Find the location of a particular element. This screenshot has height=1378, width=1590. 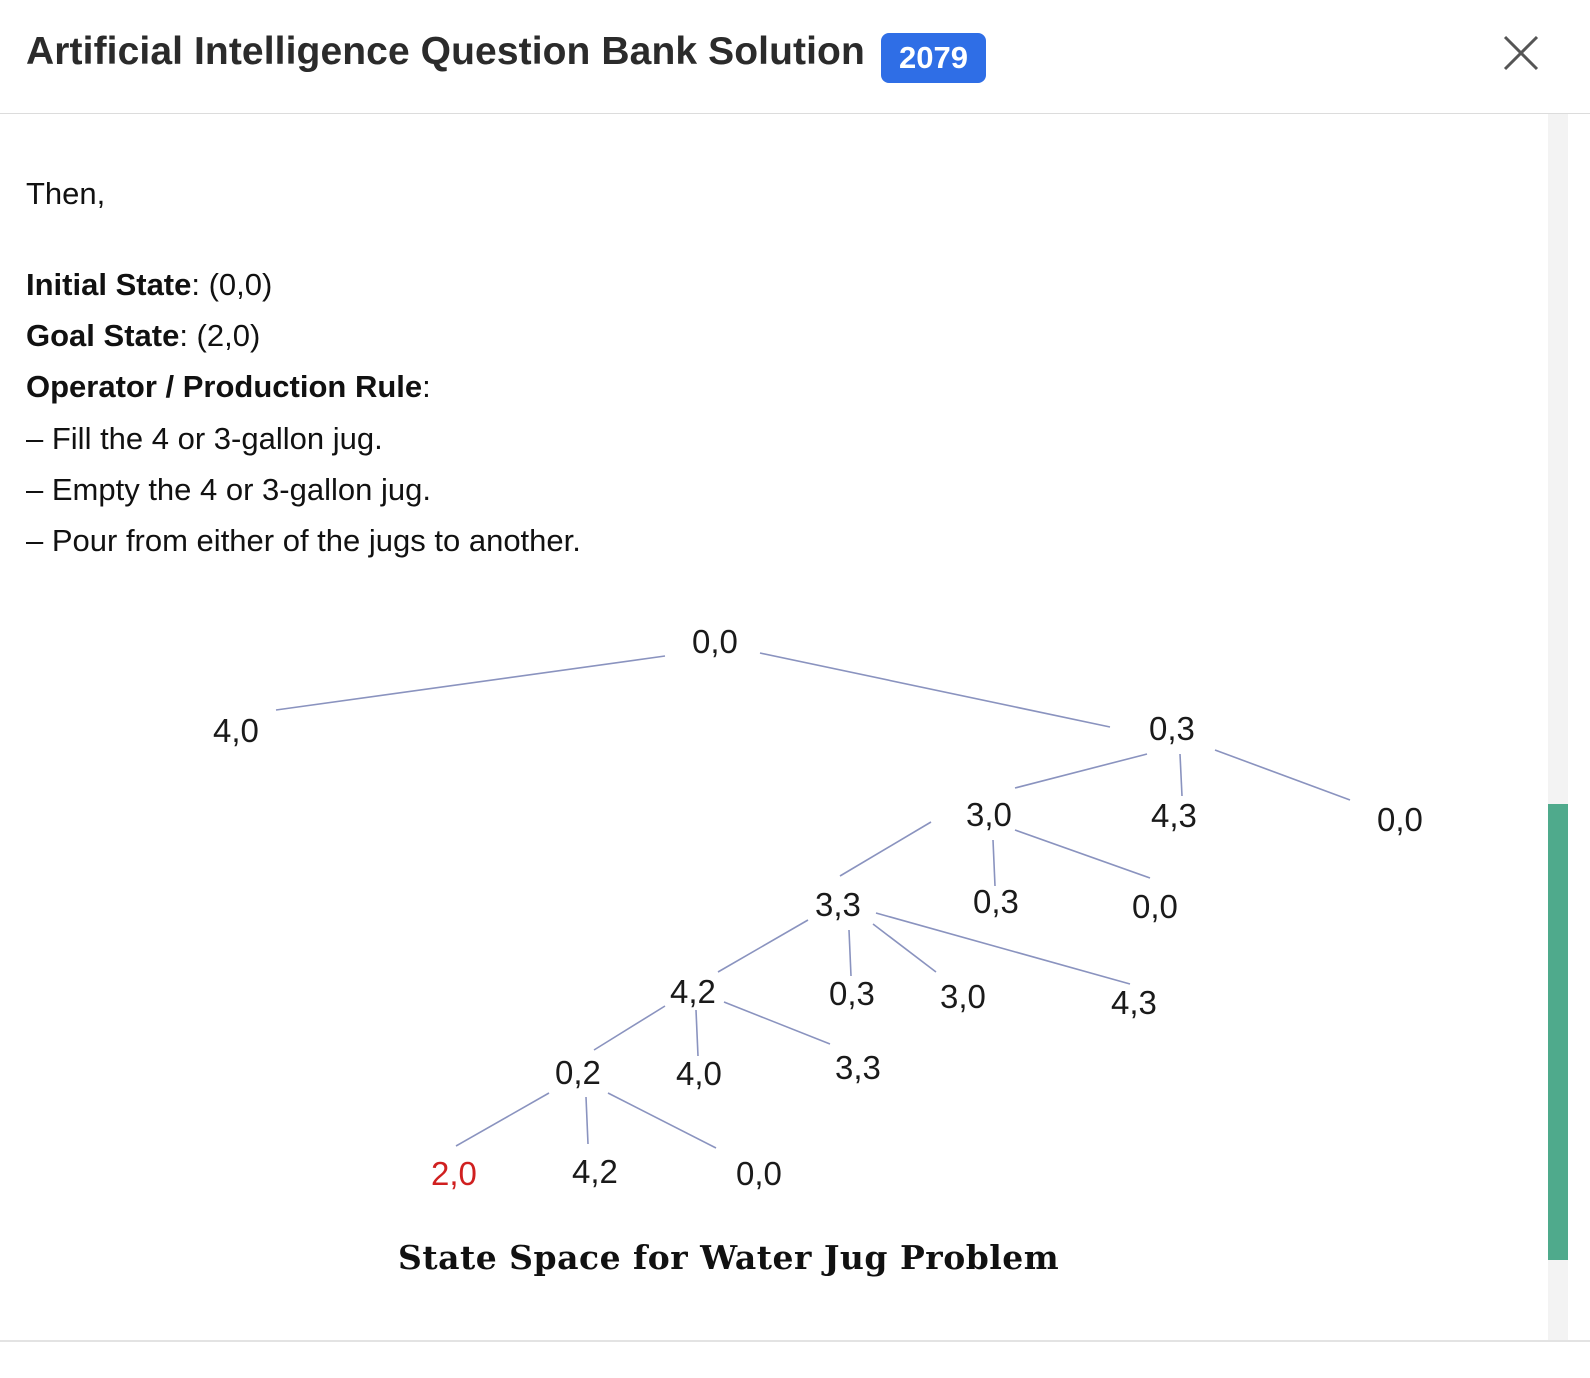

goal-state-node: 2,0 is located at coordinates (454, 1173).